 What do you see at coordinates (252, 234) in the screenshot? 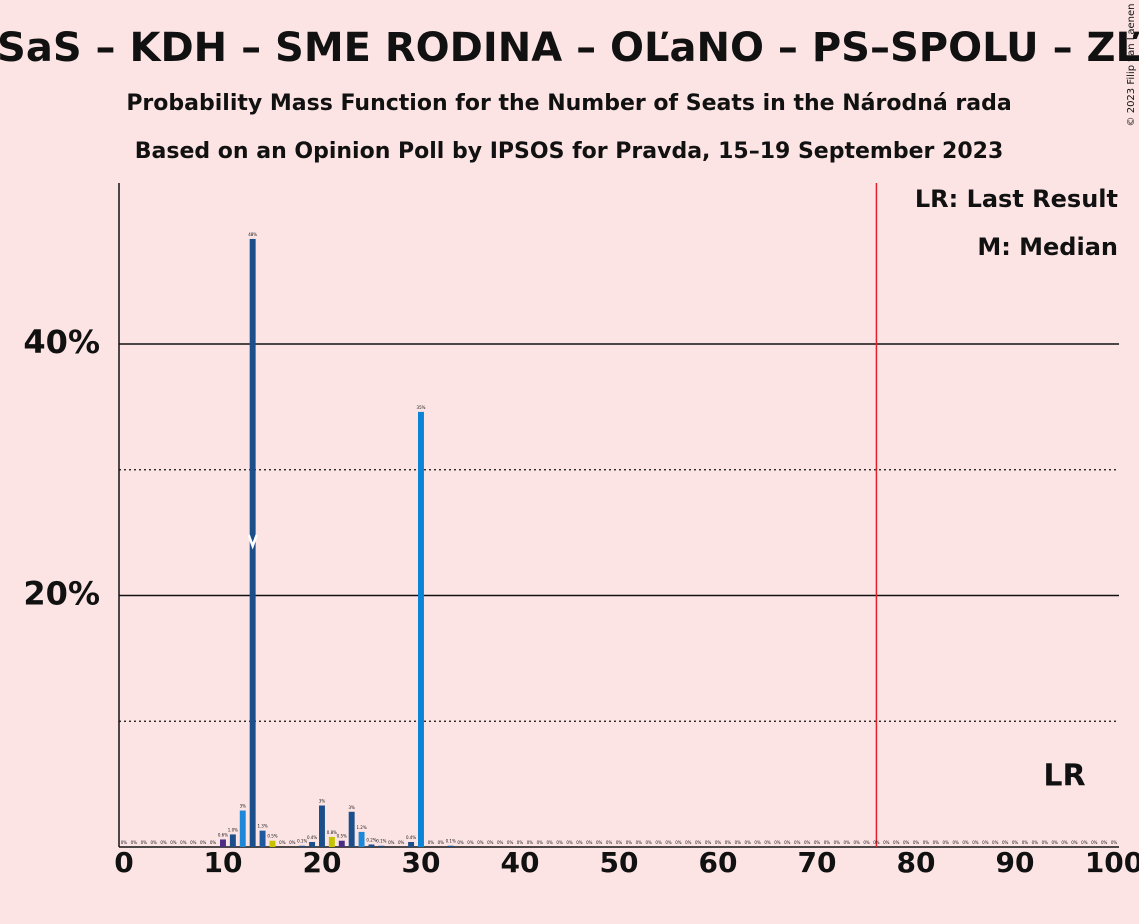
I see `value-label: 48%` at bounding box center [252, 234].